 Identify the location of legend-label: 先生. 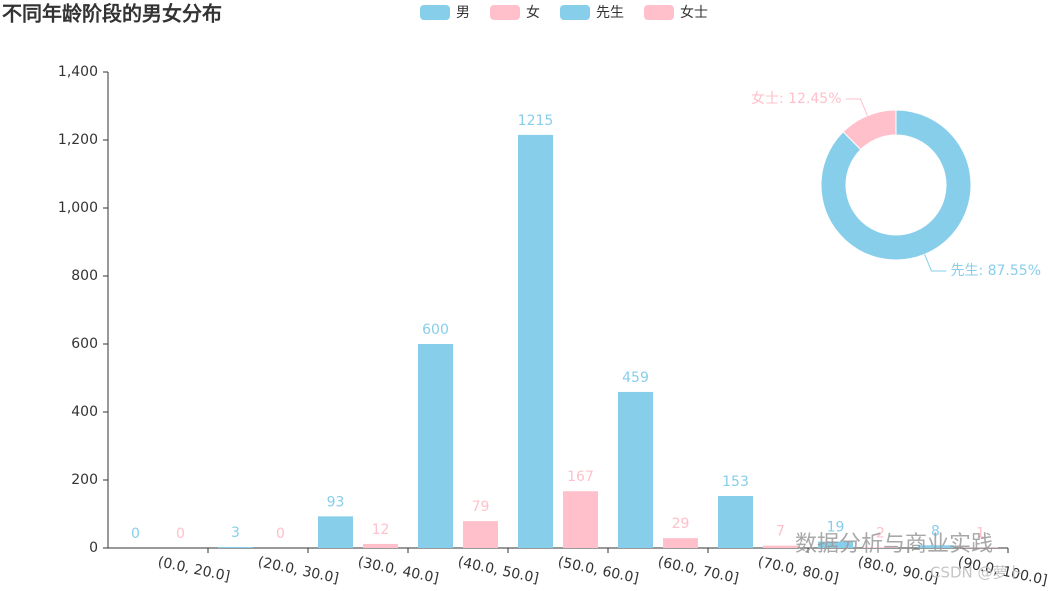
(610, 13).